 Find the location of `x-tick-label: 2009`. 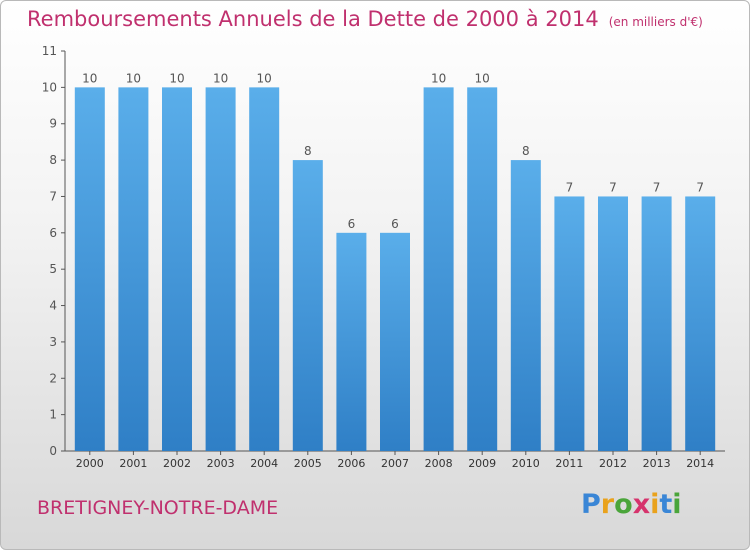

x-tick-label: 2009 is located at coordinates (482, 463).